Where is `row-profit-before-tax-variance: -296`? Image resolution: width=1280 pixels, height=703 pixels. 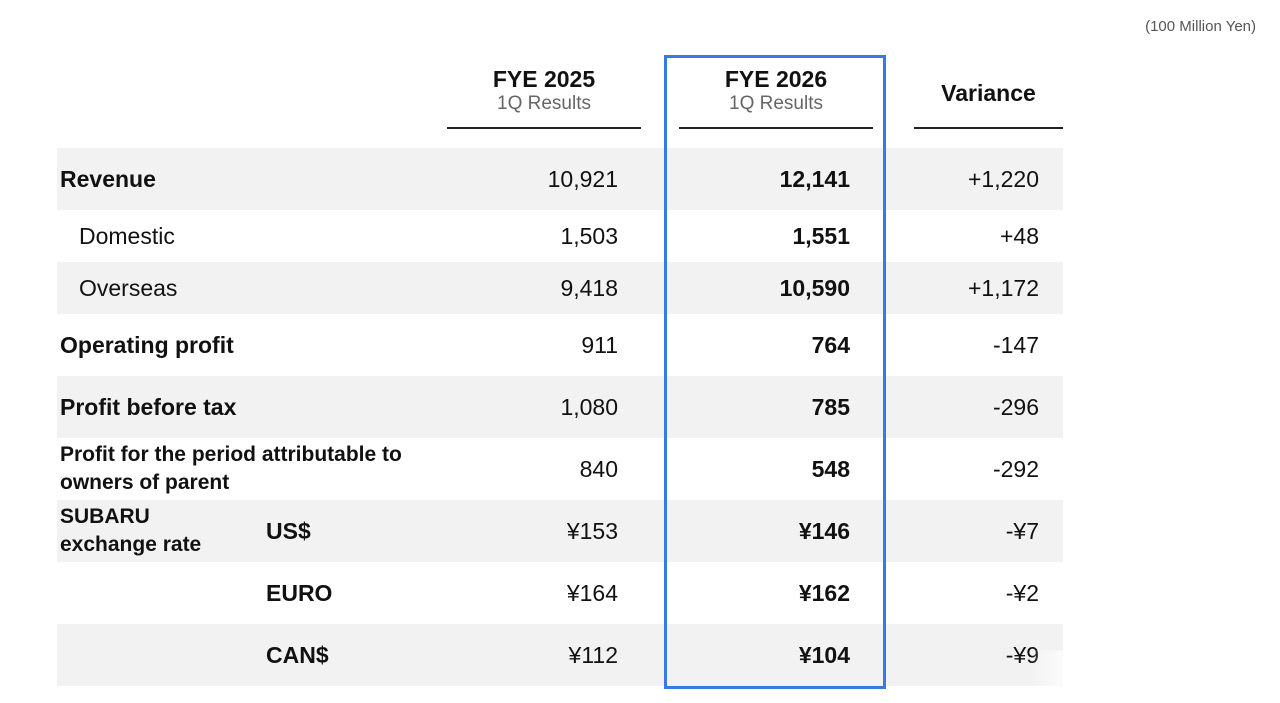
row-profit-before-tax-variance: -296 is located at coordinates (1015, 406).